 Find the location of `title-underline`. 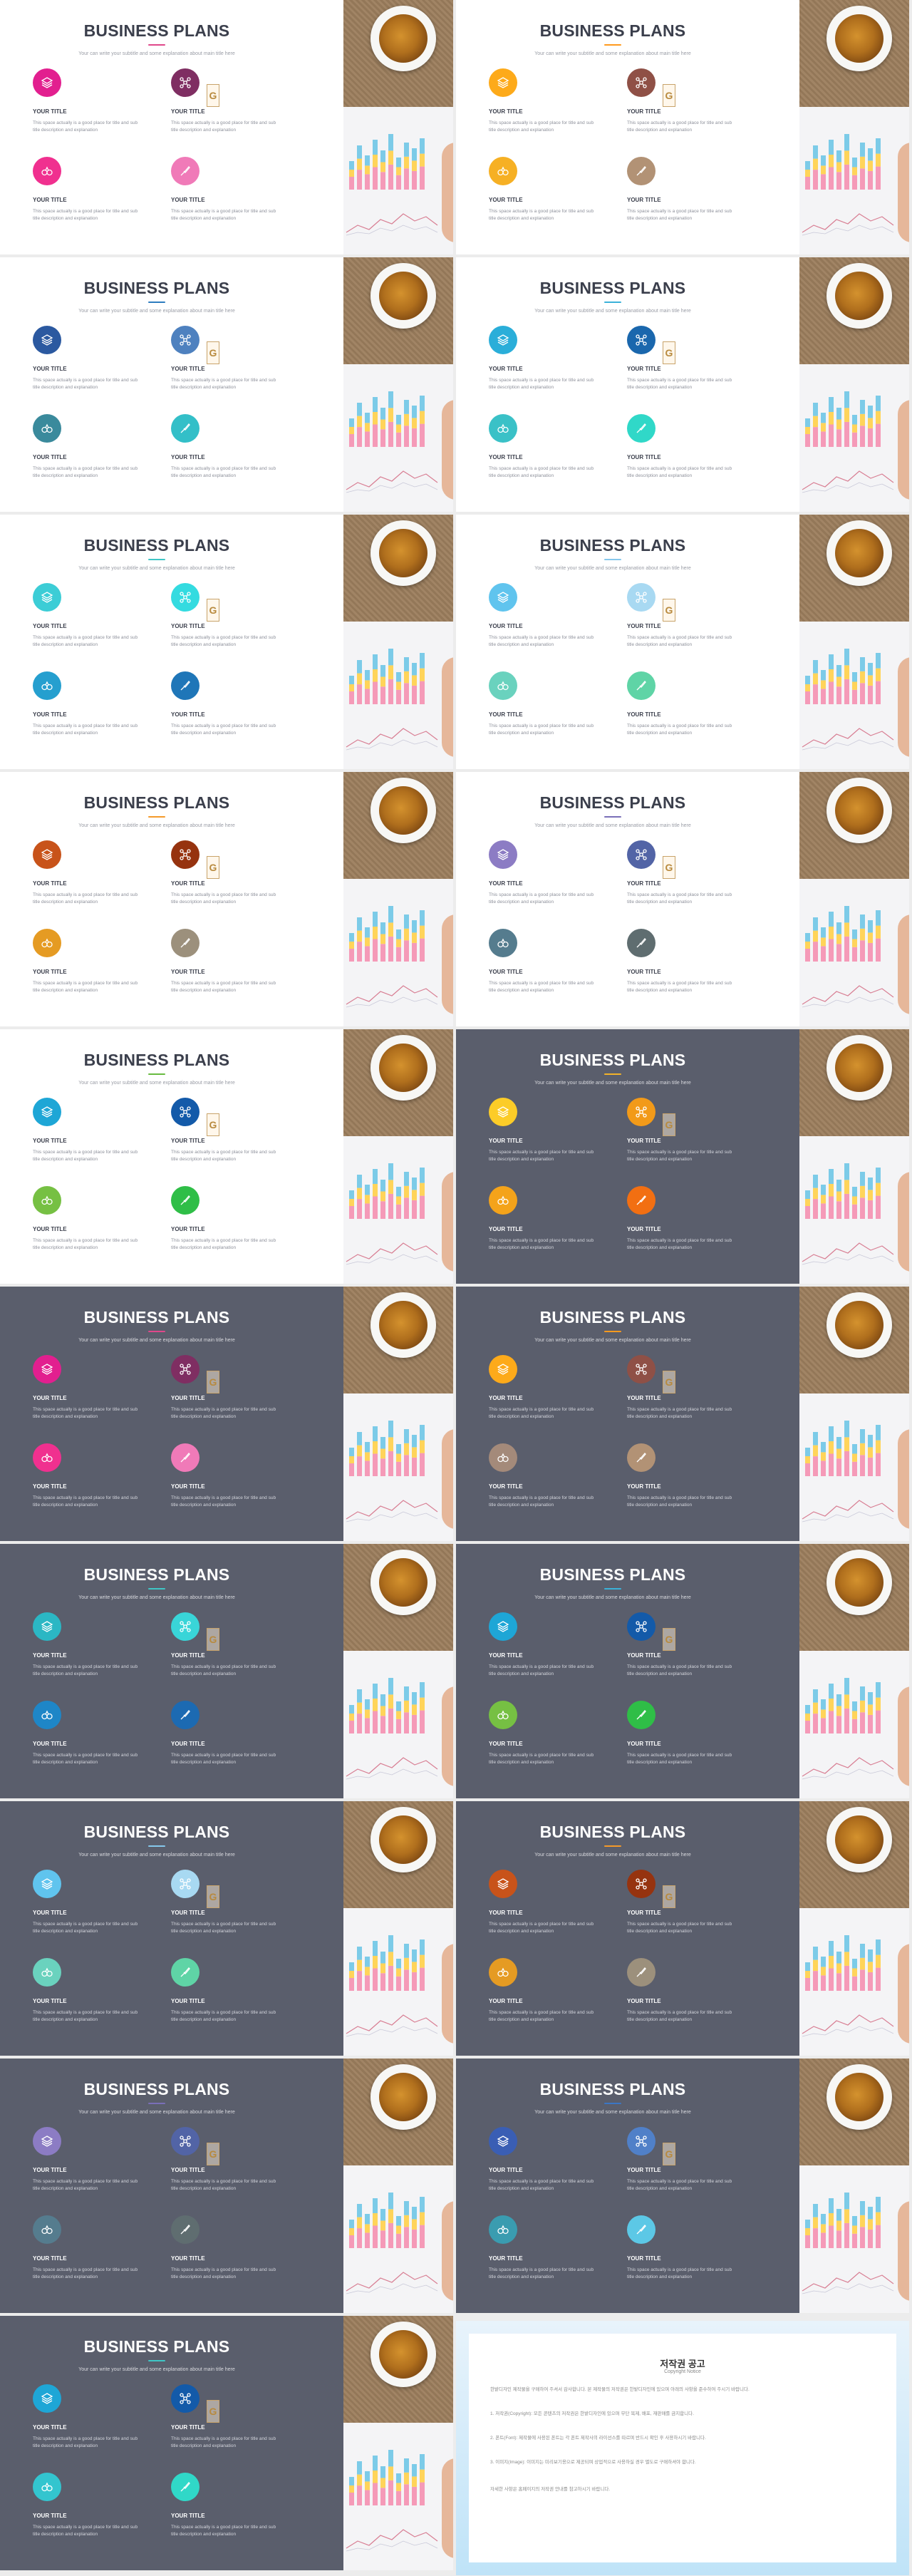

title-underline is located at coordinates (612, 1074).